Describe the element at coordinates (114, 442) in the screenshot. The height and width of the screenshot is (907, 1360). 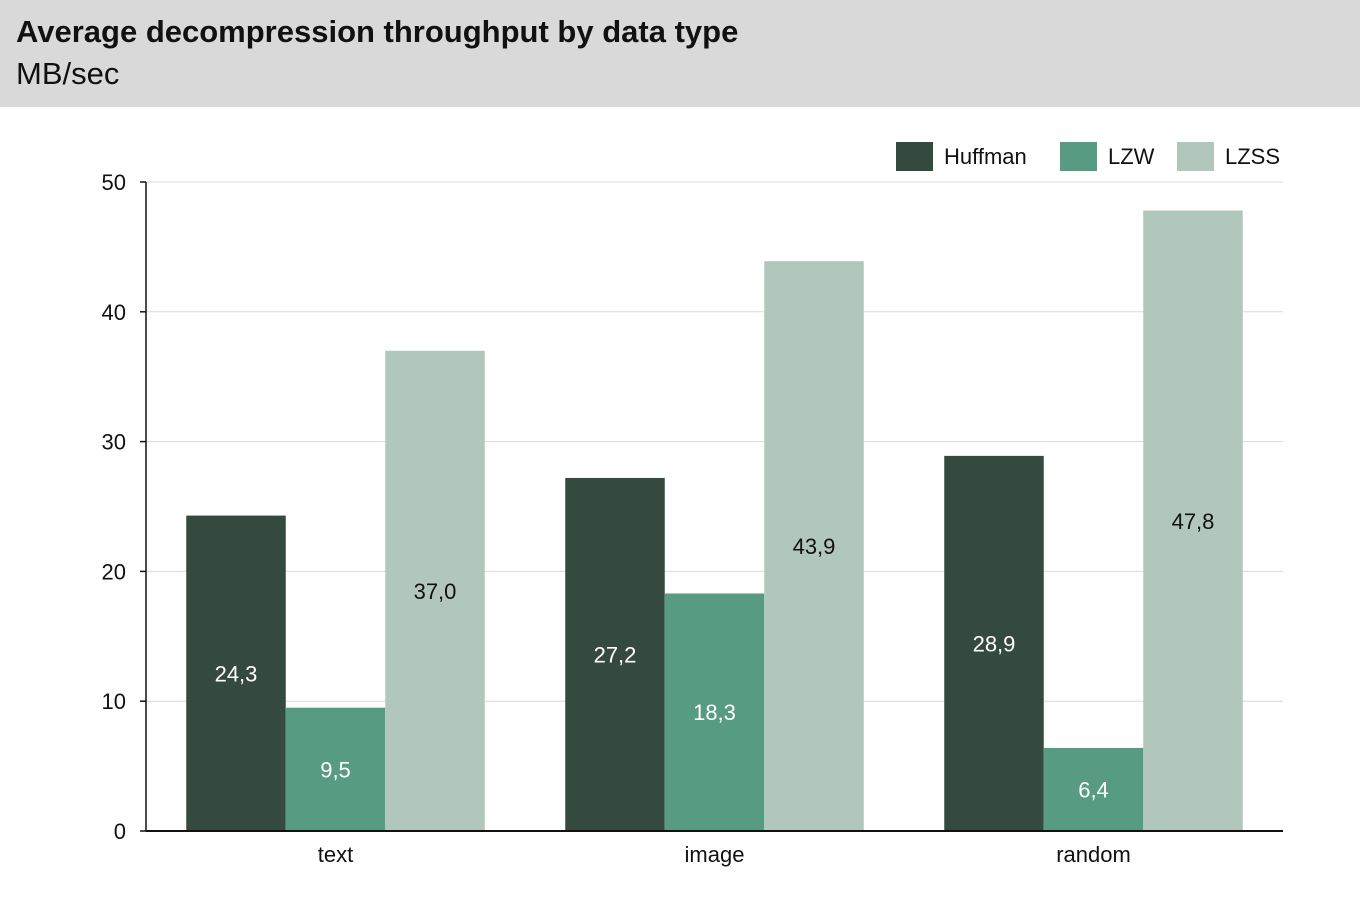
I see `y-tick-label: 30` at that location.